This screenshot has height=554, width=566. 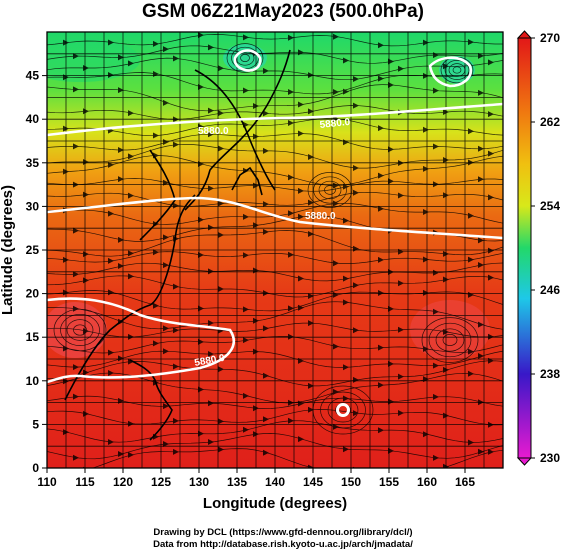 What do you see at coordinates (465, 482) in the screenshot?
I see `x-tick-label: 165` at bounding box center [465, 482].